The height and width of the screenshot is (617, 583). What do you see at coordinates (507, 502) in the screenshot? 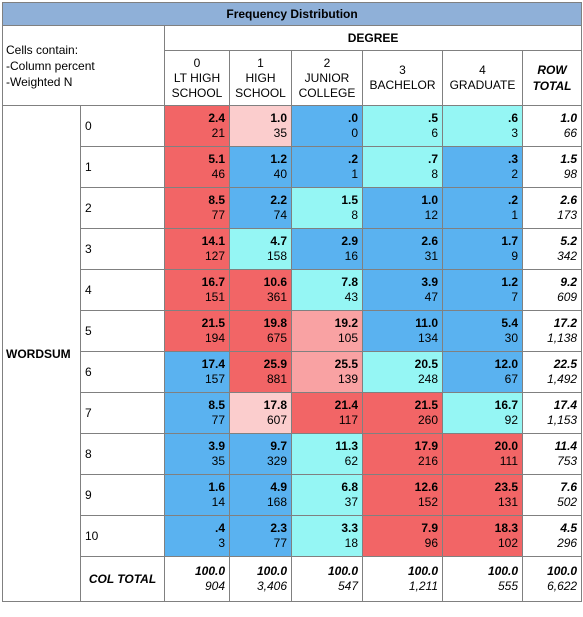
I see `weighted-n: 131` at bounding box center [507, 502].